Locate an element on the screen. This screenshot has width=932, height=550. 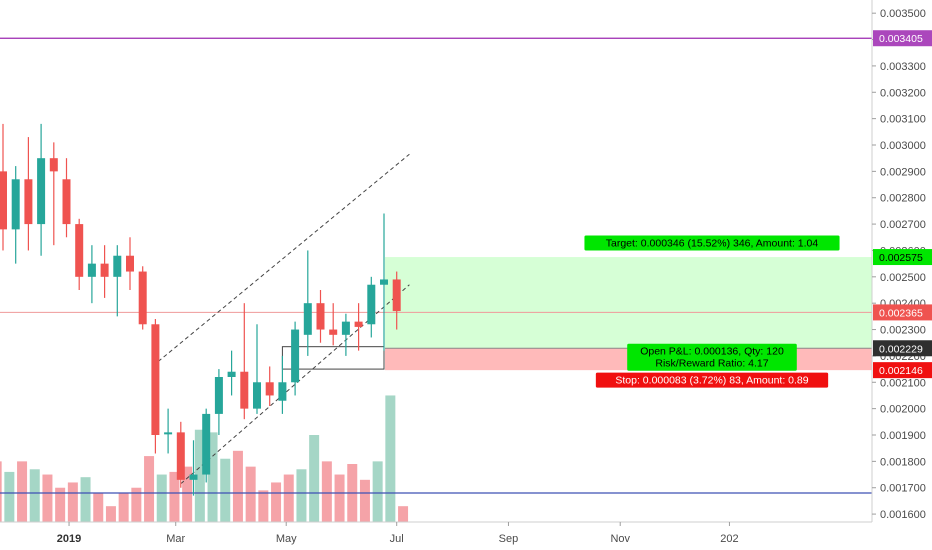
y-tick-label: 0.003100 is located at coordinates (903, 120).